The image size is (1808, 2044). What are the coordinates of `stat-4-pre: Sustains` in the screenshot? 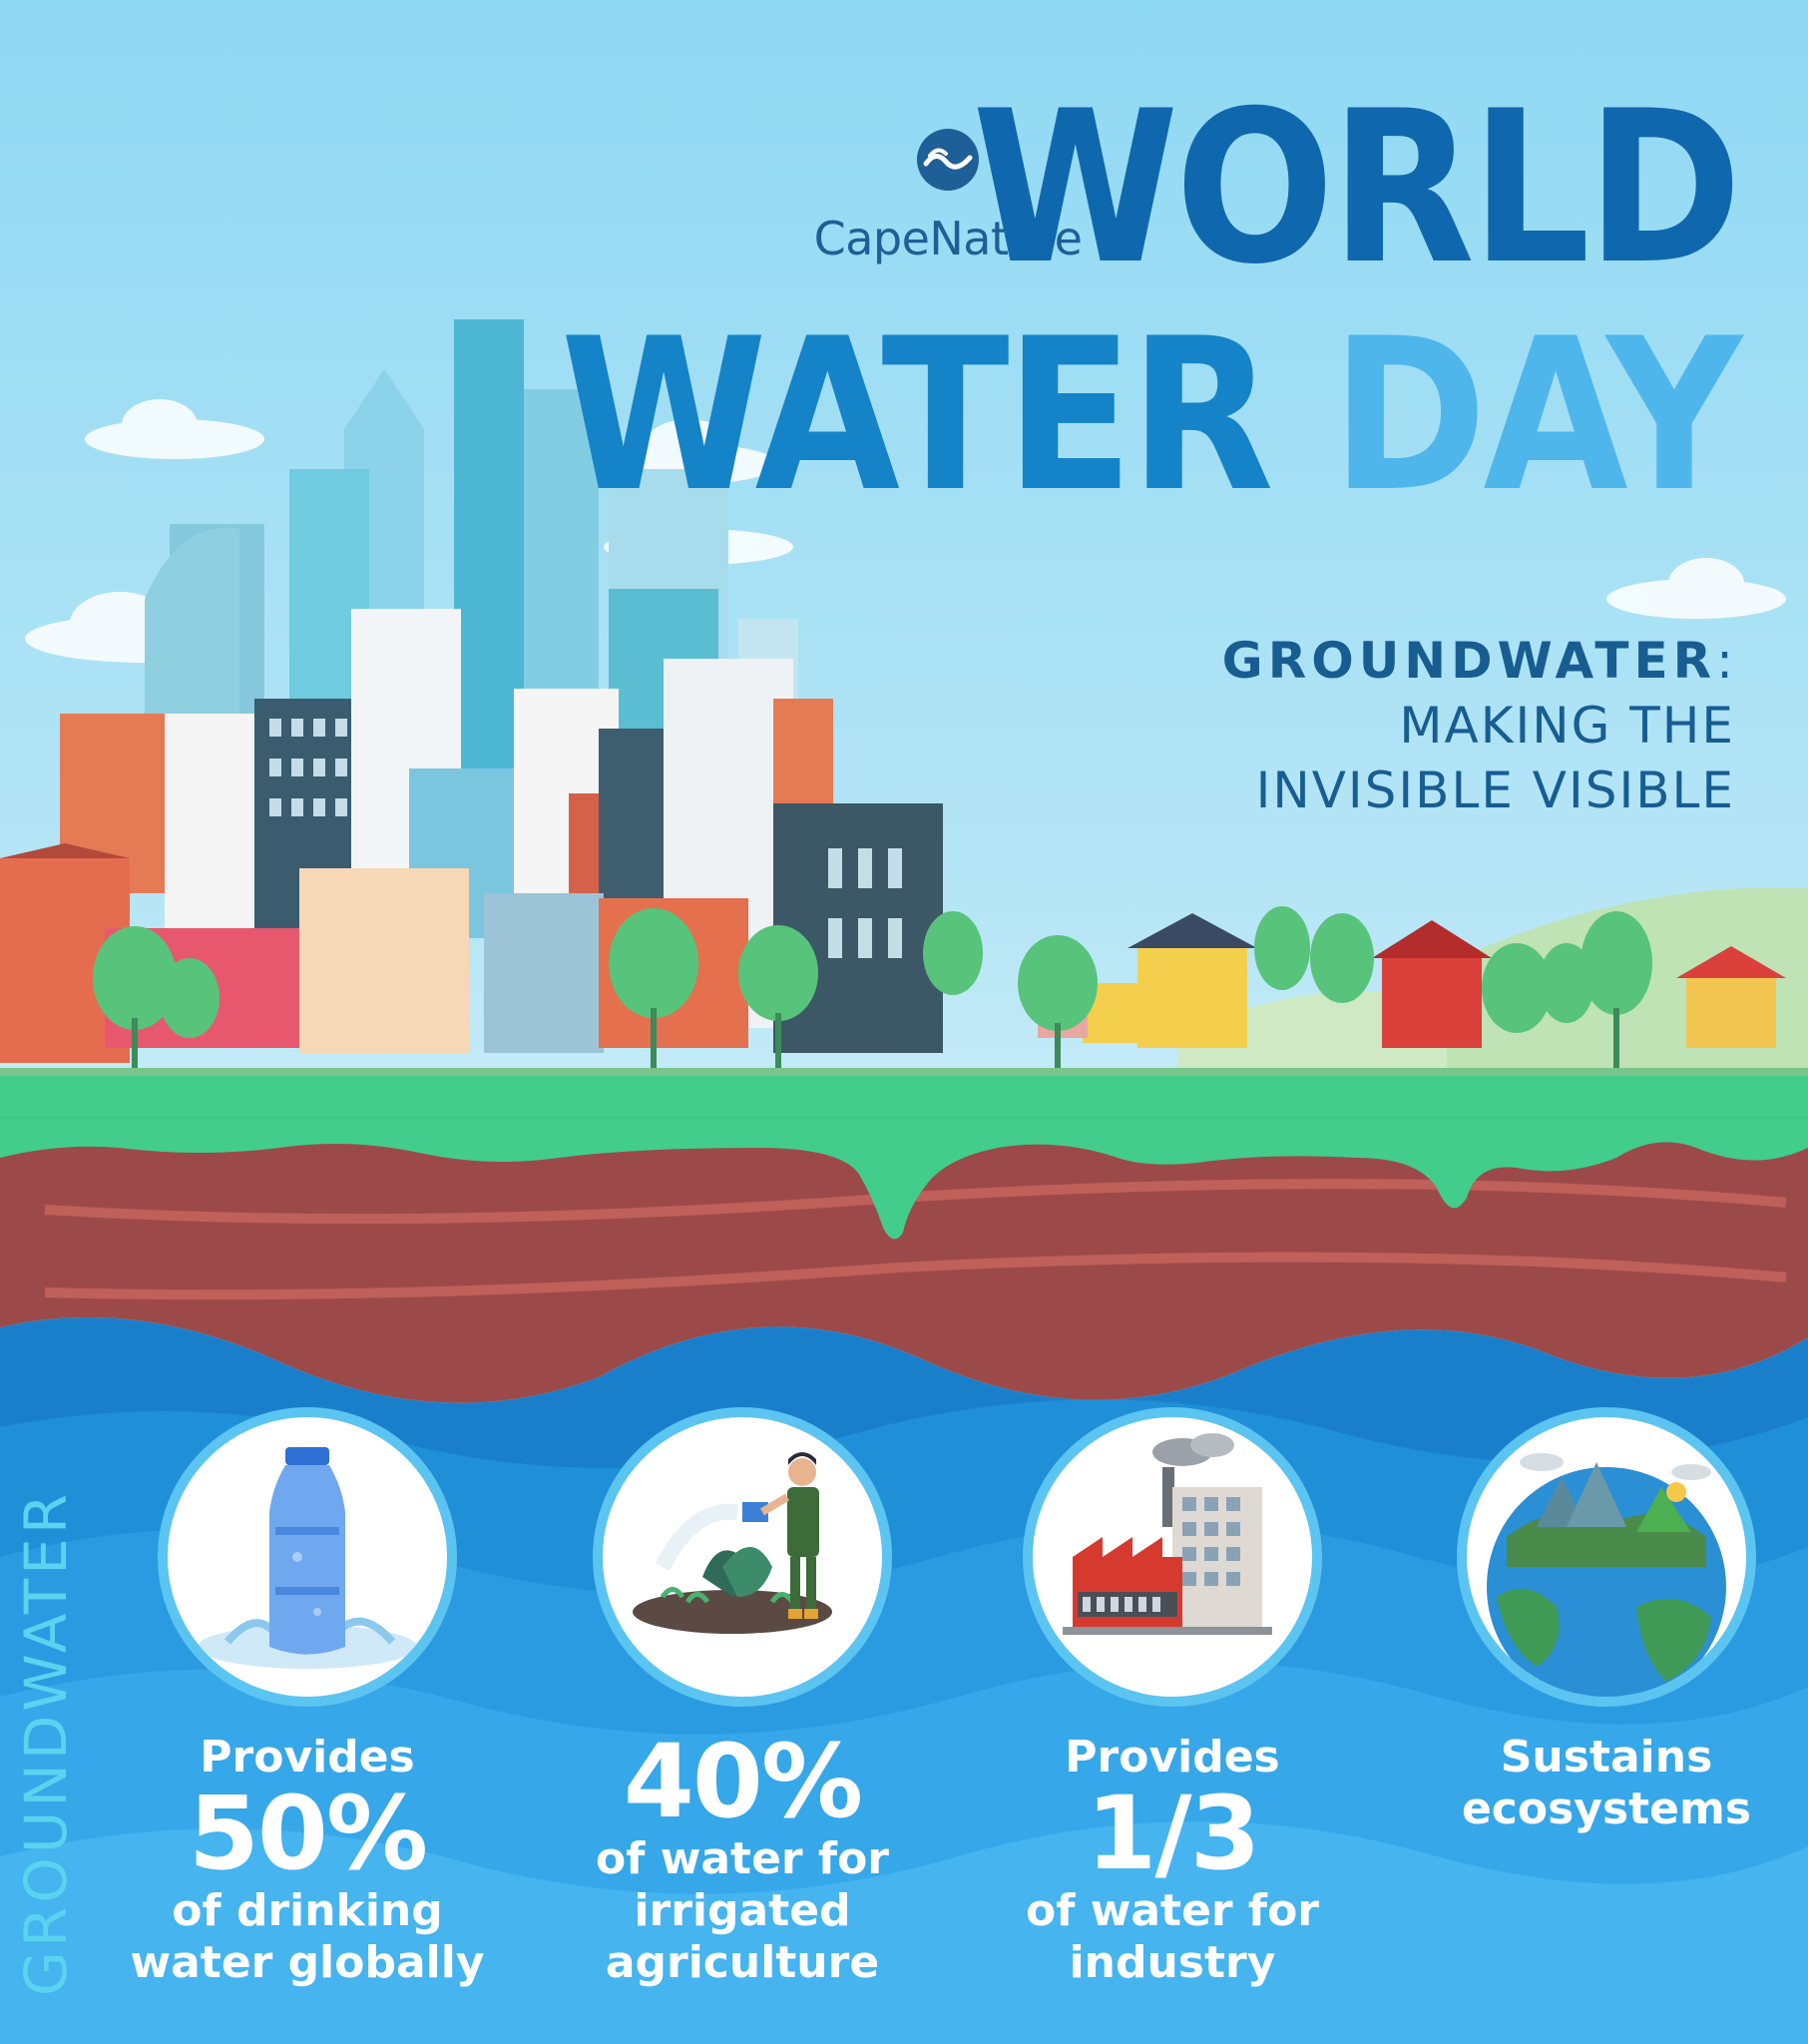 It's located at (1606, 1757).